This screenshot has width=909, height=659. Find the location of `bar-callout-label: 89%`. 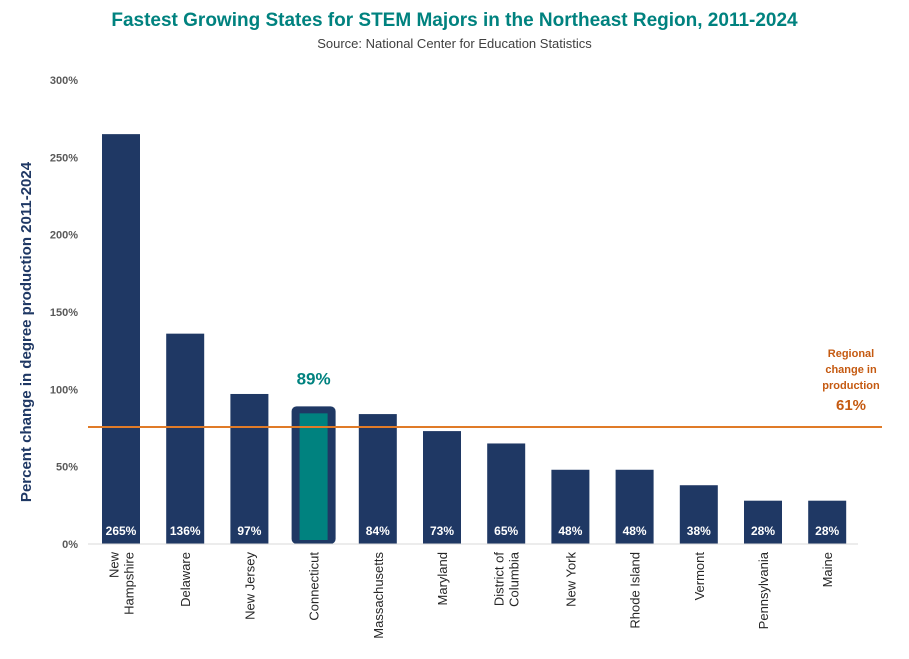

bar-callout-label: 89% is located at coordinates (314, 378).